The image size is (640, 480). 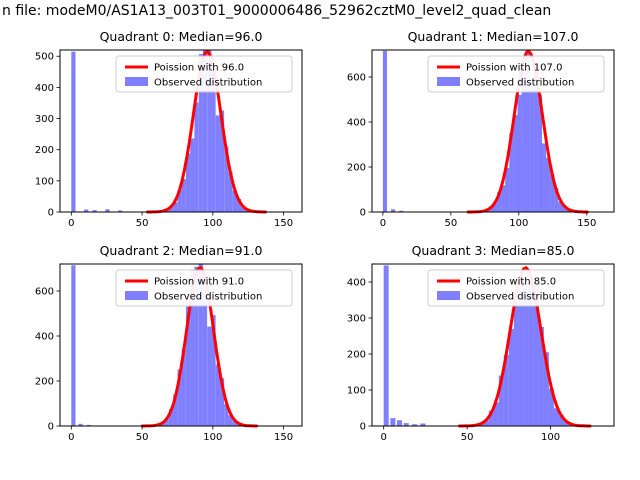 I want to click on tick-labels: 0 50 100 150 0 100 200 300 400 500, so click(x=164, y=140).